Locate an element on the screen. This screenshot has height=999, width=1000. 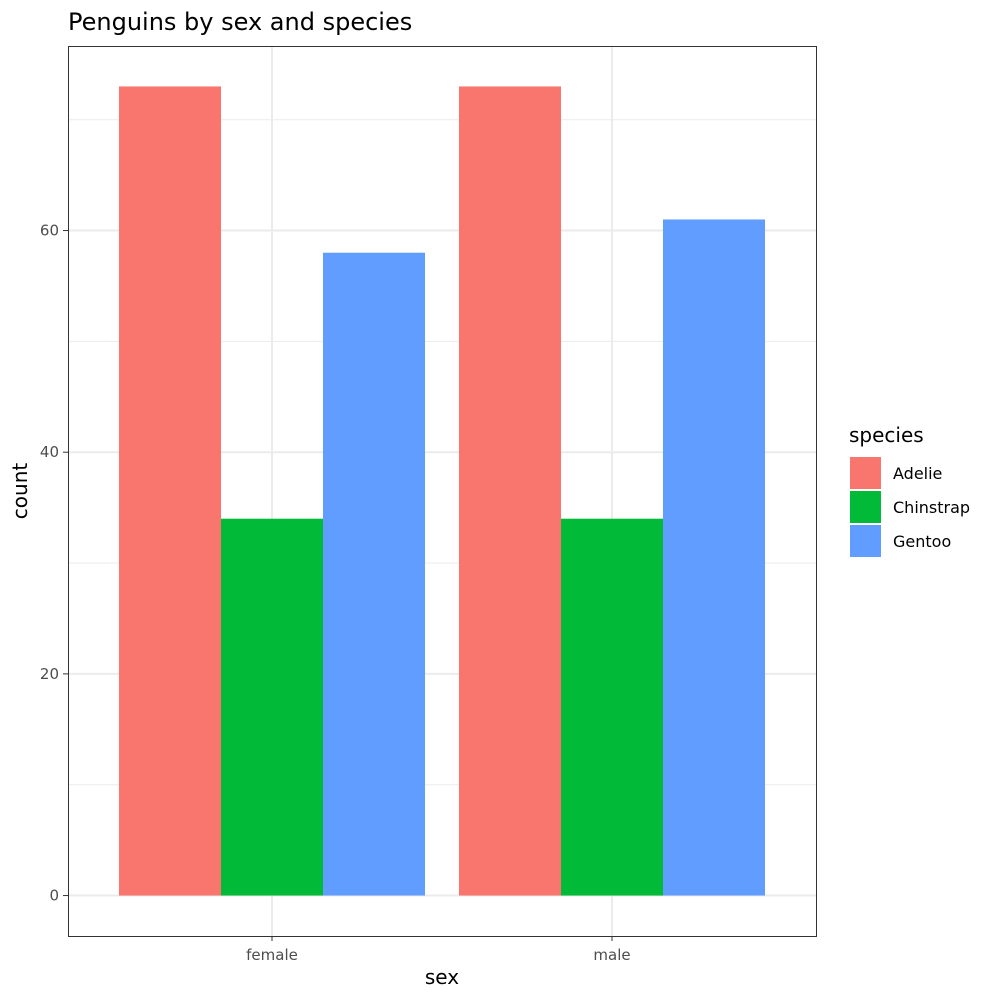
legend-key-adelie is located at coordinates (865, 473).